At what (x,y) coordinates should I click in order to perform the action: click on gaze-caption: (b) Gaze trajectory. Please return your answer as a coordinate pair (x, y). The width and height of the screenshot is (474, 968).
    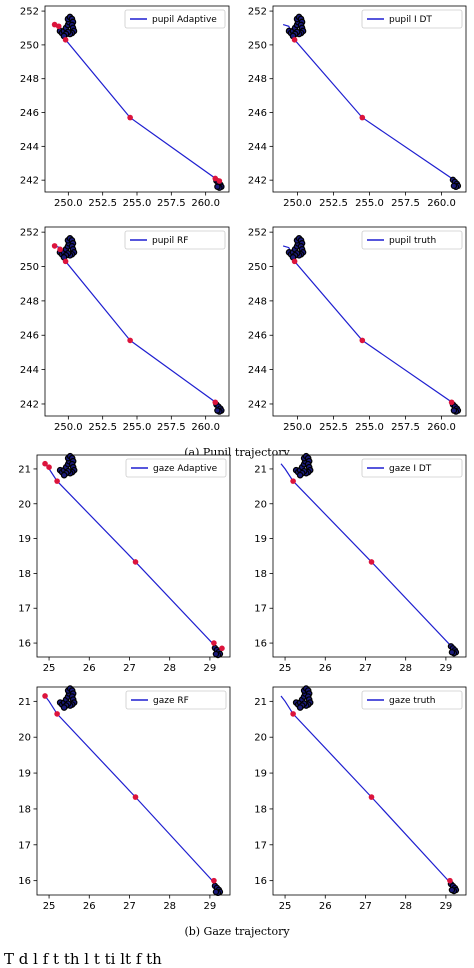
    Looking at the image, I should click on (237, 931).